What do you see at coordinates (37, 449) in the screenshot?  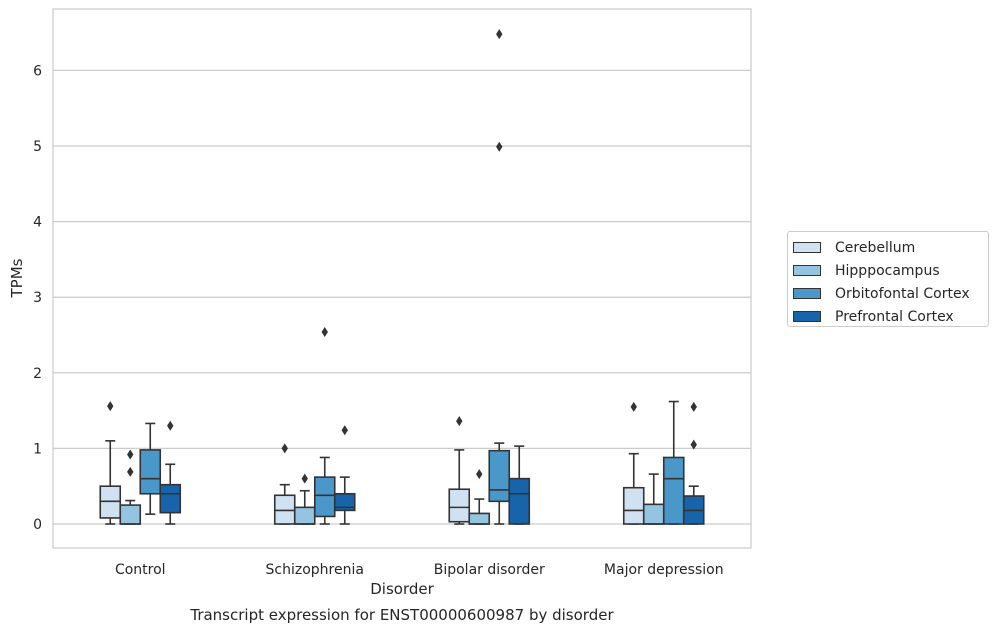 I see `y-tick-label: 1` at bounding box center [37, 449].